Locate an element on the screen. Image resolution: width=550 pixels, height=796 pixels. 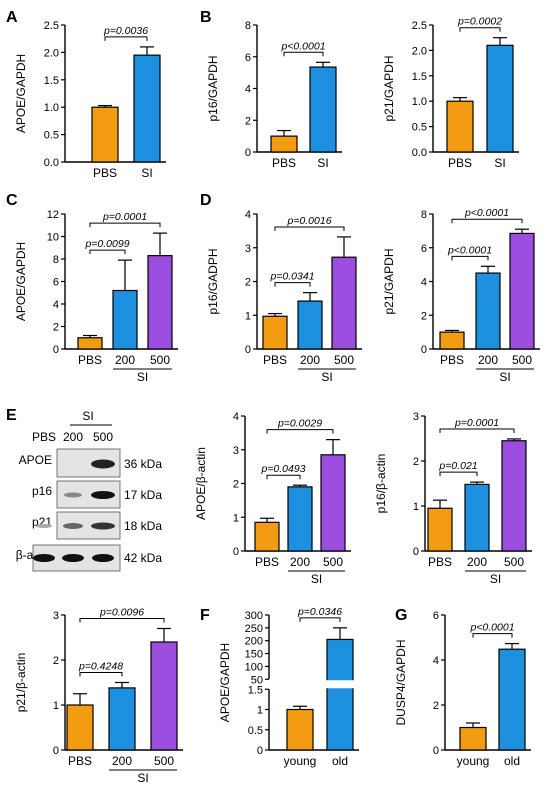
panel-label-b: B is located at coordinates (206, 17).